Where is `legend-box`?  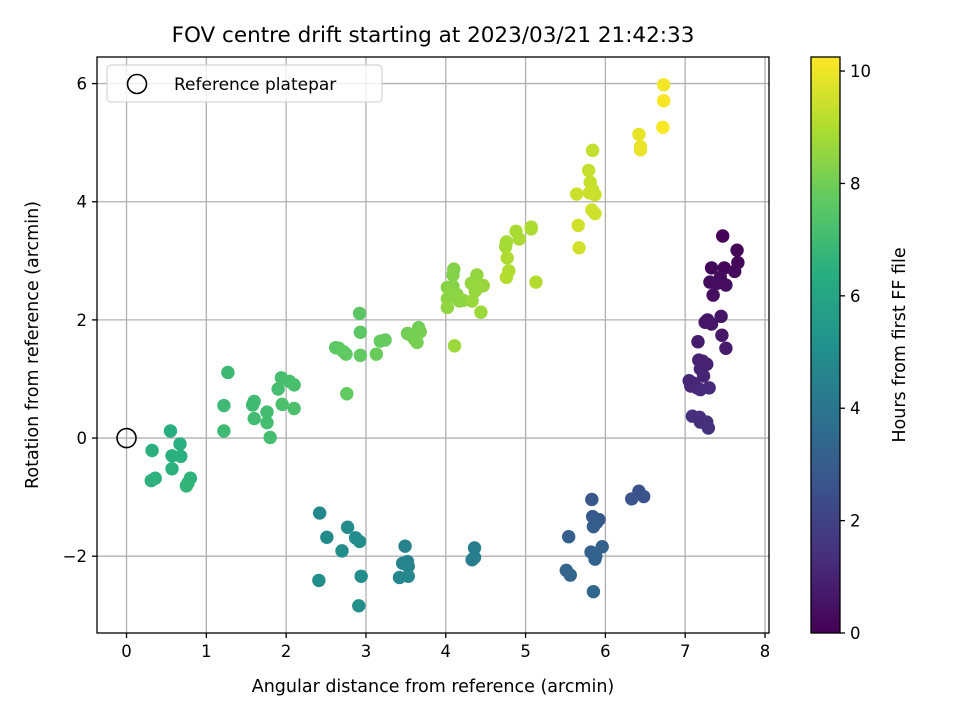
legend-box is located at coordinates (244, 83).